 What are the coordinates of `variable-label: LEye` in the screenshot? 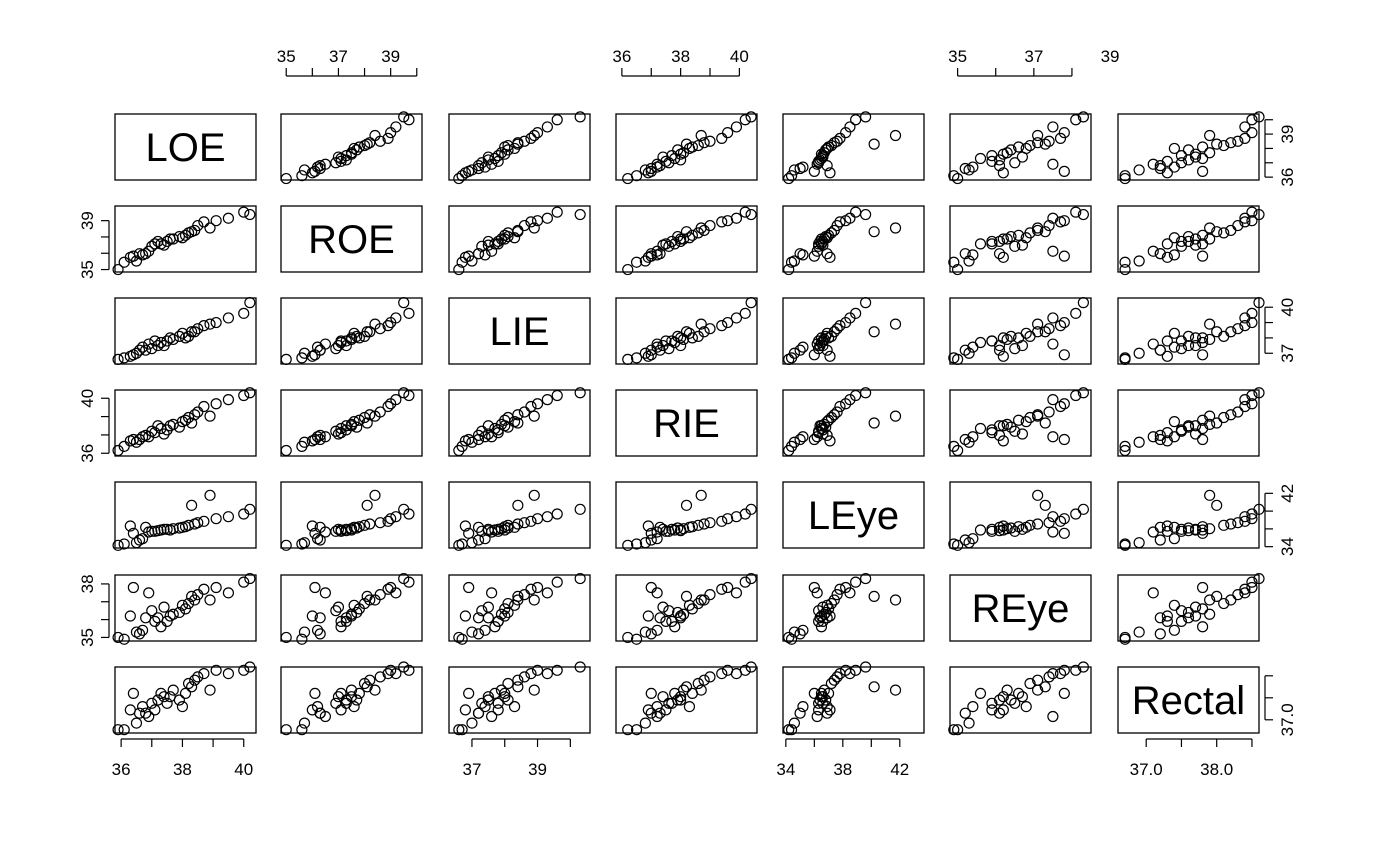 It's located at (853, 516).